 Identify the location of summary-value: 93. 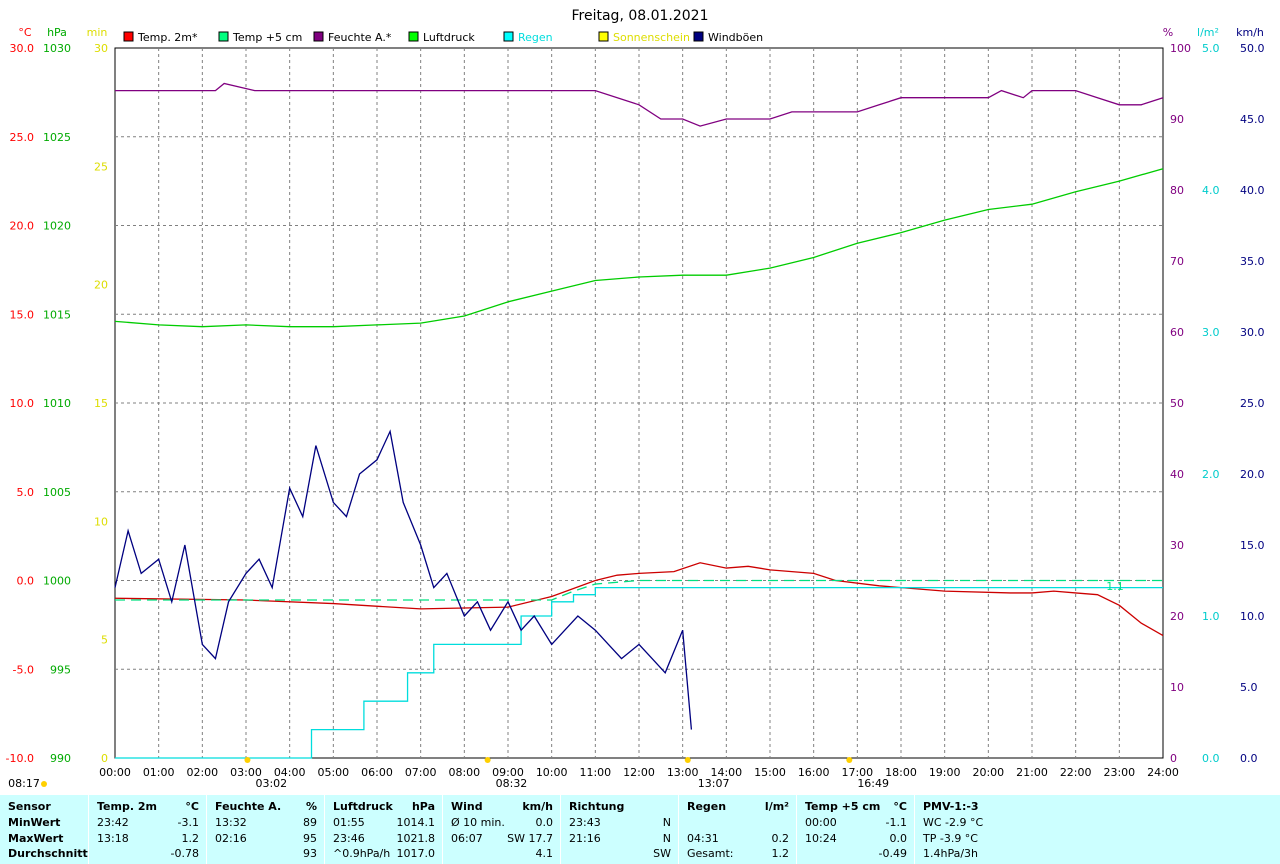
(310, 853).